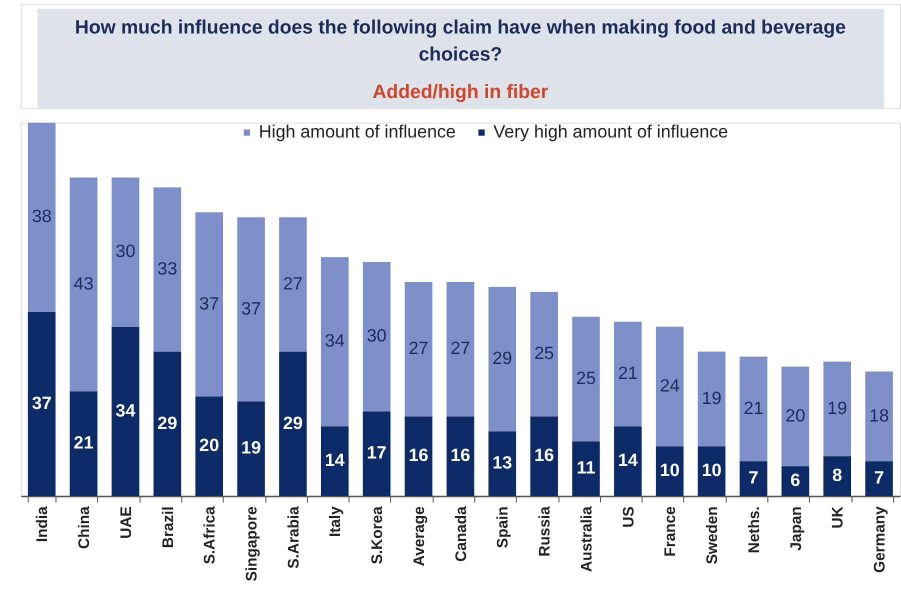 This screenshot has width=901, height=590. Describe the element at coordinates (610, 132) in the screenshot. I see `legend-label: Very high amount of influence` at that location.